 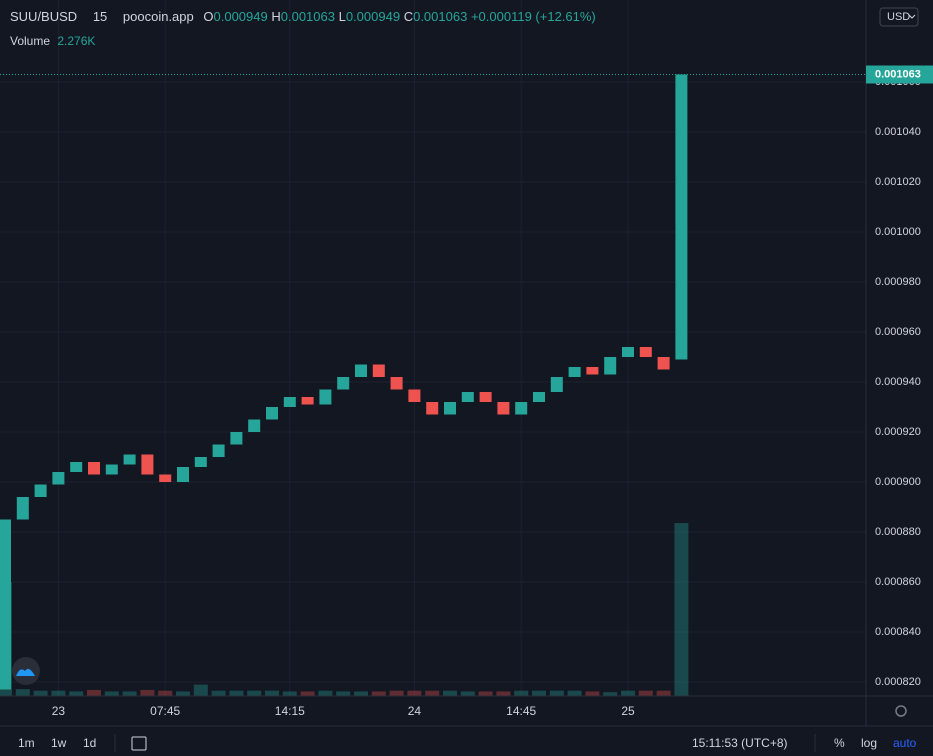 I want to click on x-tick-label: 24, so click(x=415, y=711).